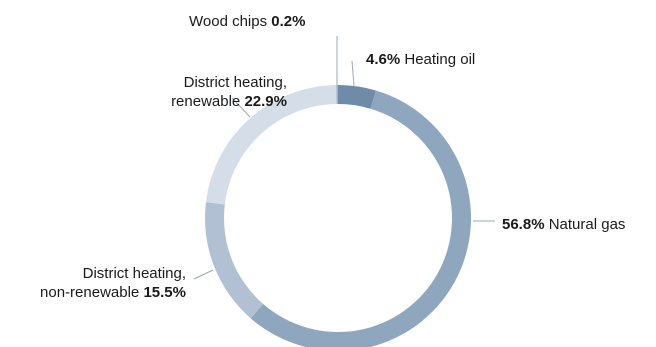 The height and width of the screenshot is (347, 656). Describe the element at coordinates (164, 292) in the screenshot. I see `label-district-heating-nonrenewable-value: 15.5%` at that location.